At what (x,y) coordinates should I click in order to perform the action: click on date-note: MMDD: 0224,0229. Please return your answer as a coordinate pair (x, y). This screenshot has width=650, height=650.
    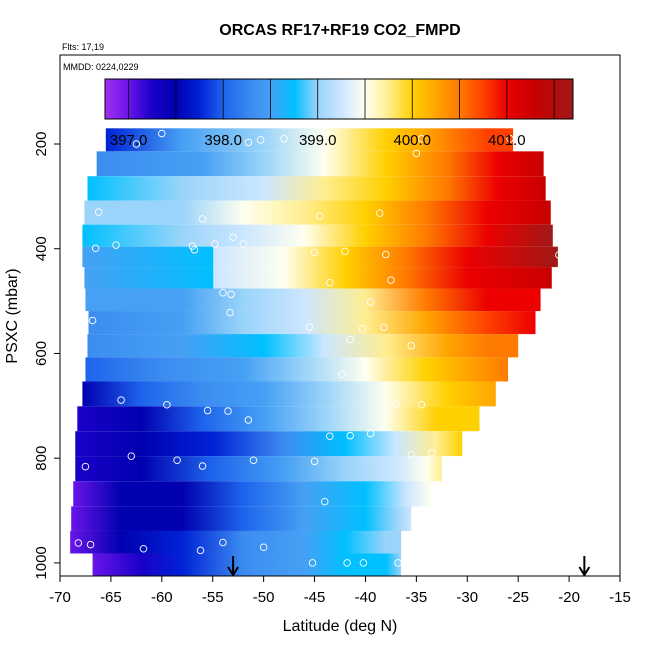
    Looking at the image, I should click on (101, 67).